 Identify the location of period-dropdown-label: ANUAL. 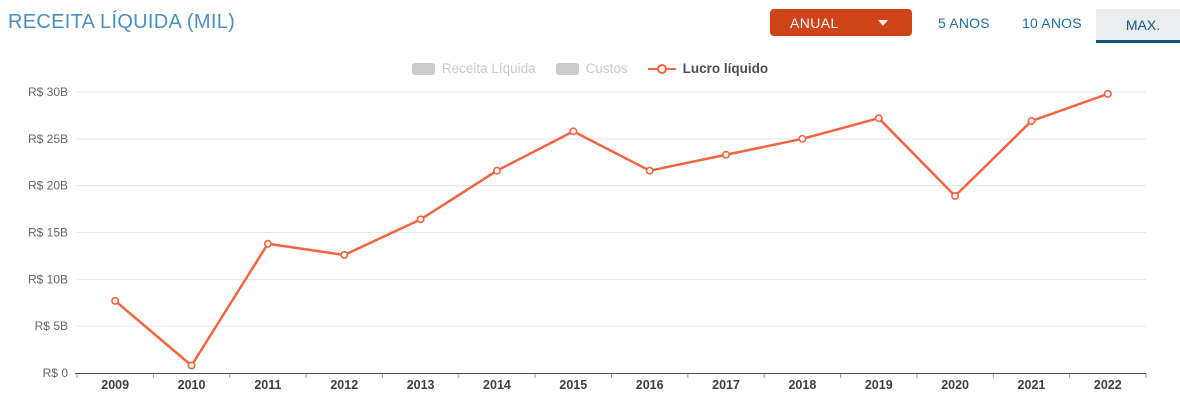
(814, 22).